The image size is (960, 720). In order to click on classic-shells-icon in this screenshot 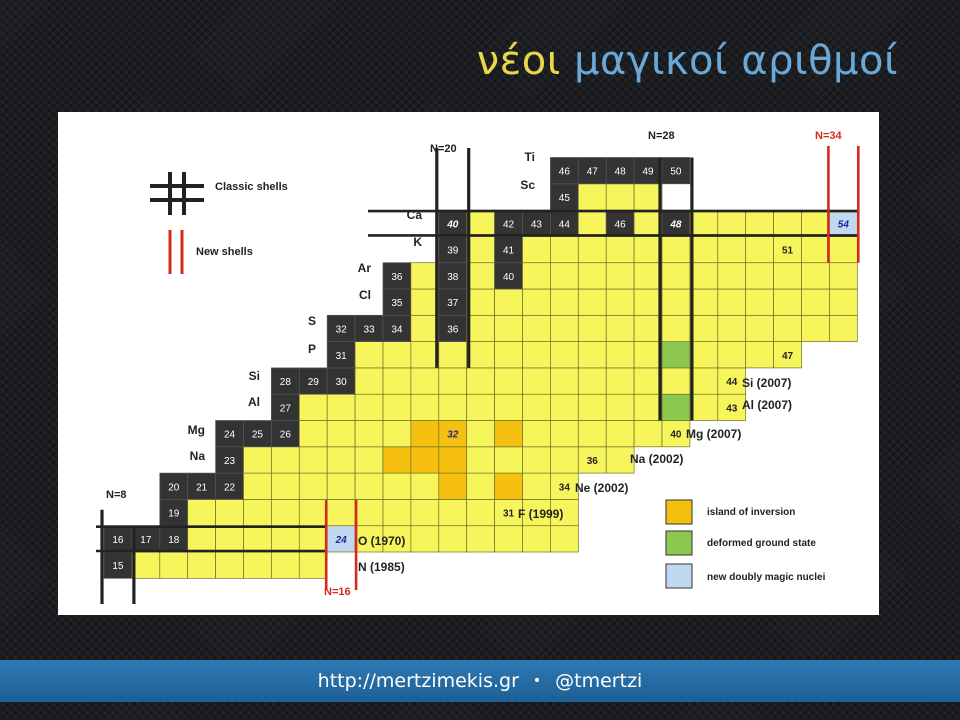, I will do `click(177, 193)`.